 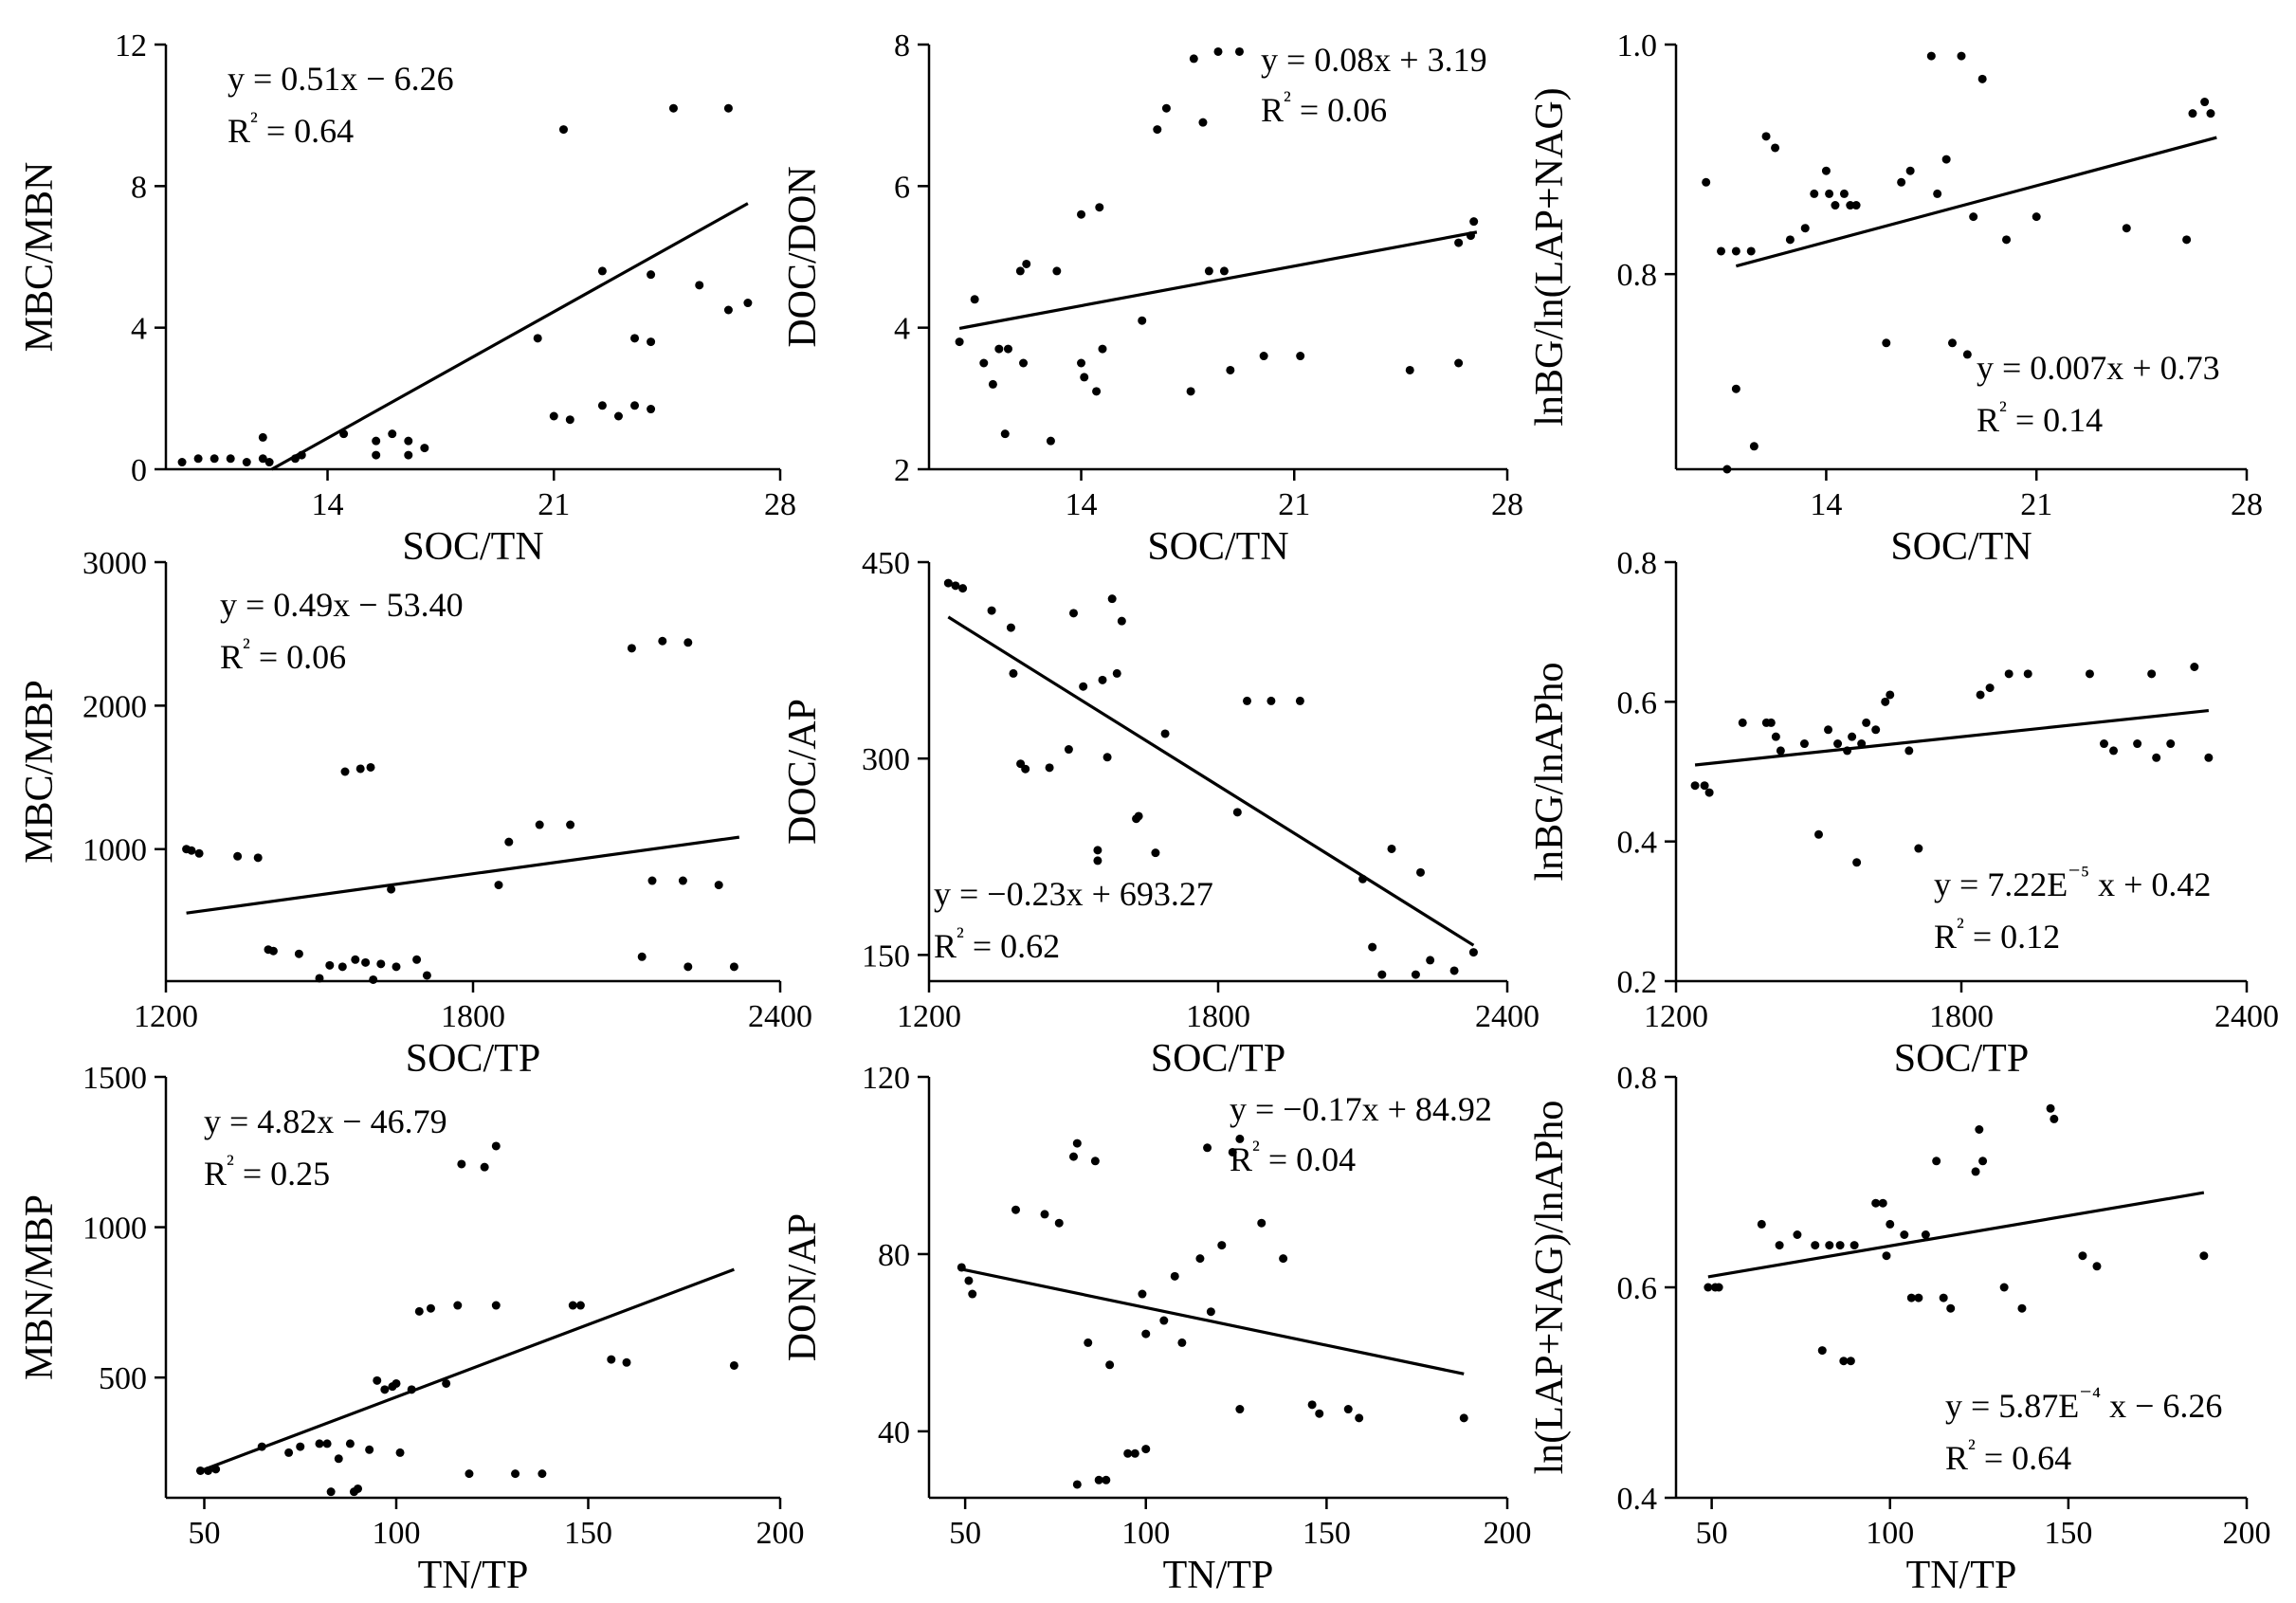 What do you see at coordinates (780, 1017) in the screenshot?
I see `x-tick-label: 2400` at bounding box center [780, 1017].